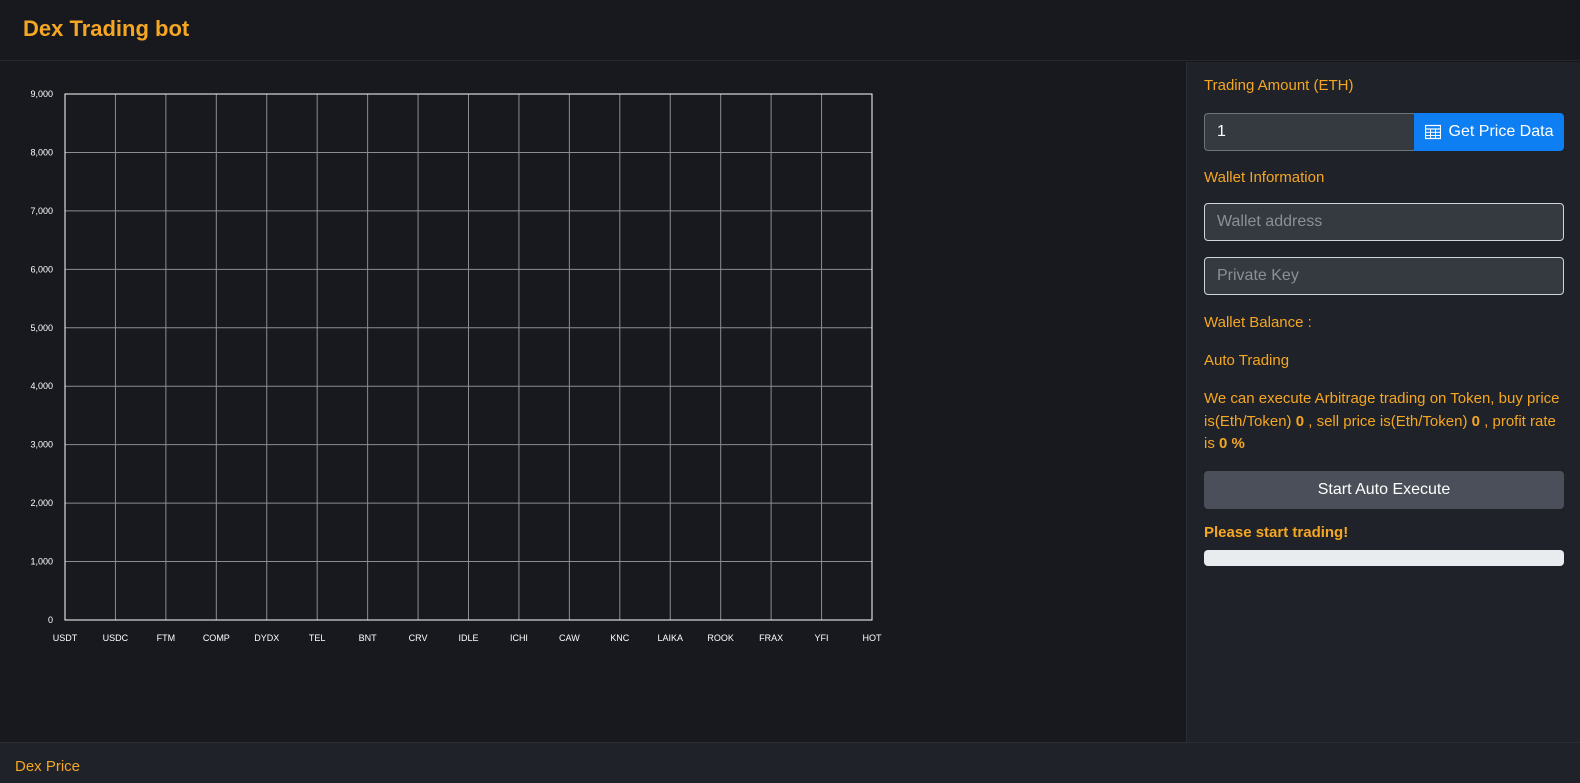 The width and height of the screenshot is (1580, 783). I want to click on start-auto-execute-button: Start Auto Execute, so click(1384, 490).